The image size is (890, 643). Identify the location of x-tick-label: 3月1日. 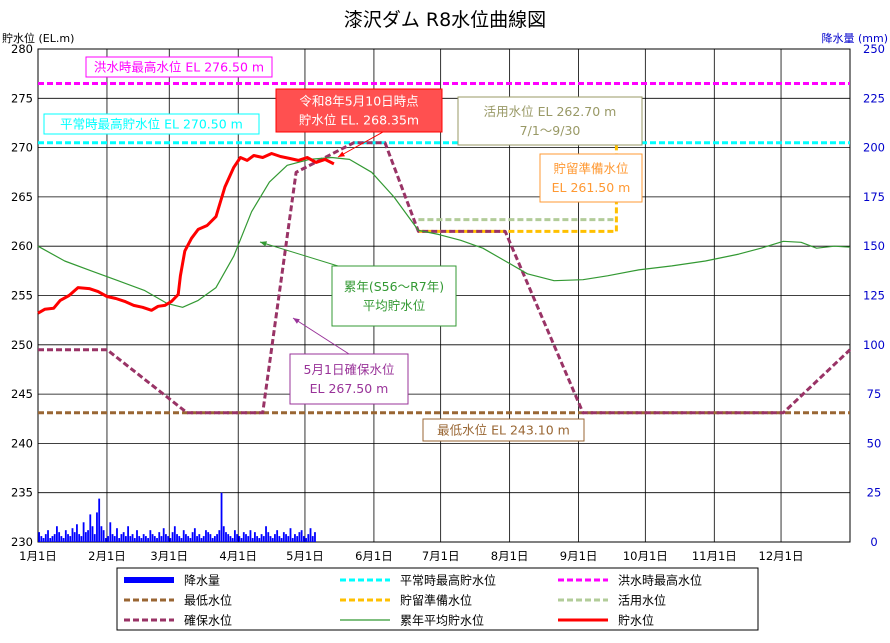
(169, 556).